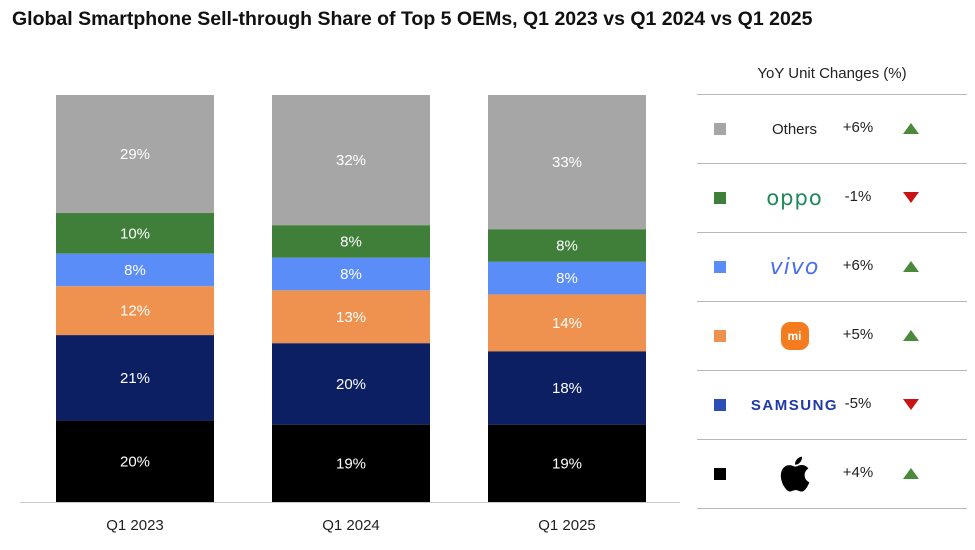  I want to click on legend-row: oppo -1%, so click(832, 198).